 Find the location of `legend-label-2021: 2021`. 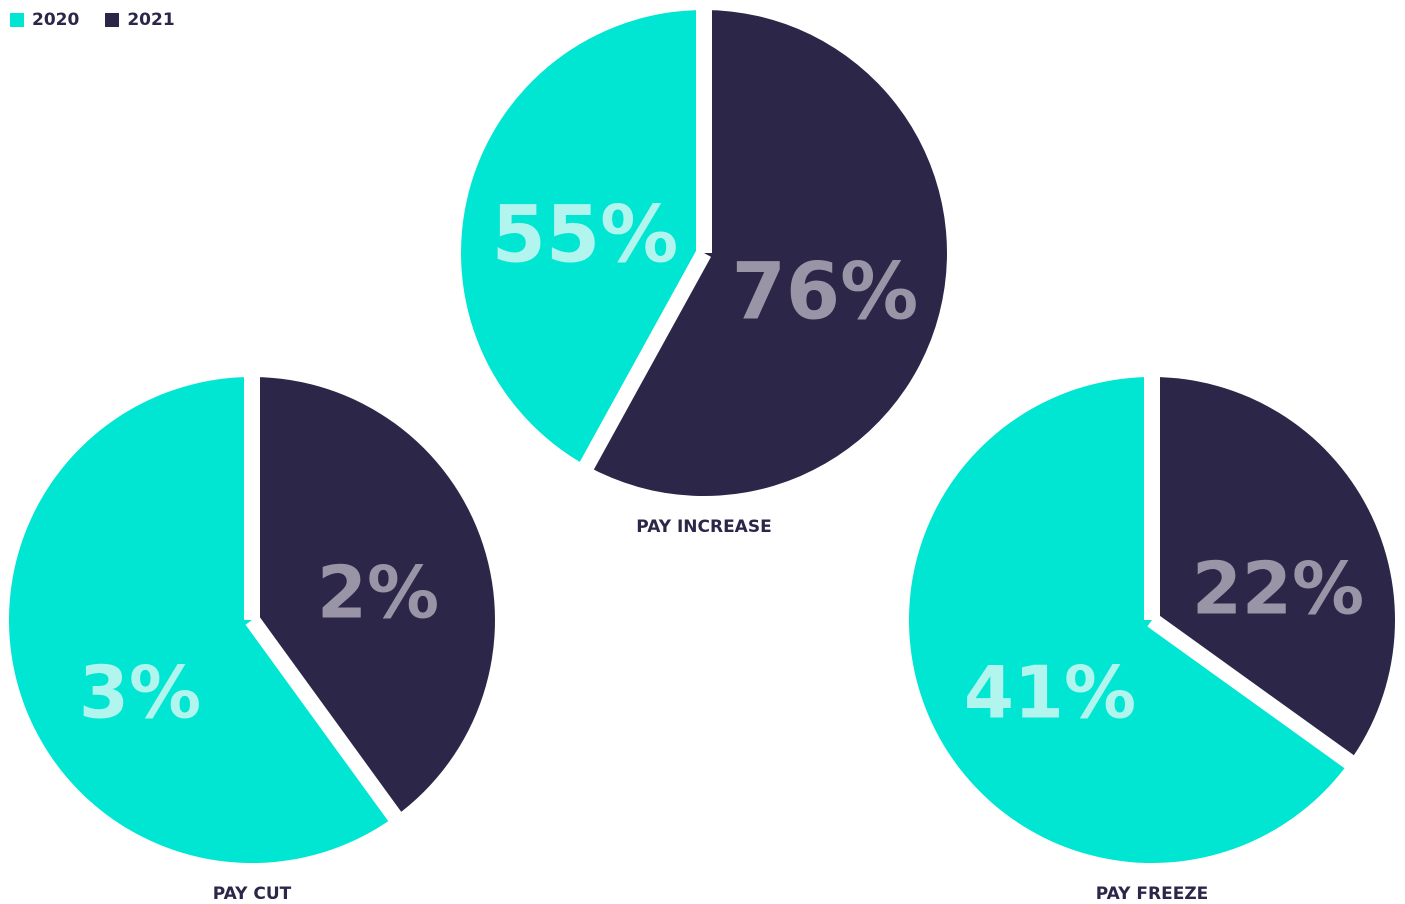

legend-label-2021: 2021 is located at coordinates (151, 20).